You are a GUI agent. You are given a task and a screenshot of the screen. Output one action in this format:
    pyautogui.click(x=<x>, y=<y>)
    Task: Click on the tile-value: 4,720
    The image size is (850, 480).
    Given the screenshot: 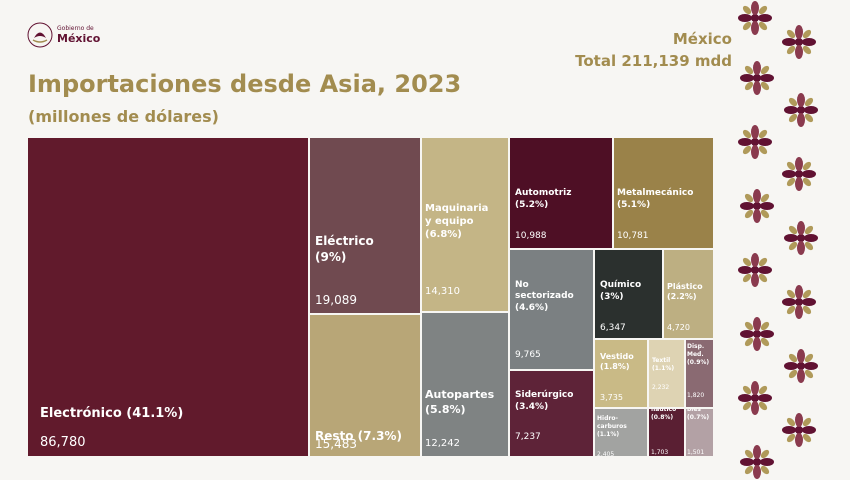 What is the action you would take?
    pyautogui.click(x=678, y=327)
    